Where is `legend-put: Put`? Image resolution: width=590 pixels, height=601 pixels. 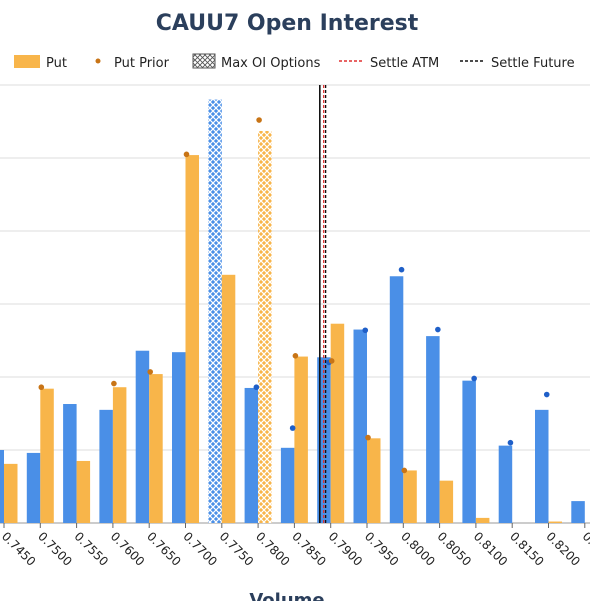
legend-put: Put is located at coordinates (40, 63).